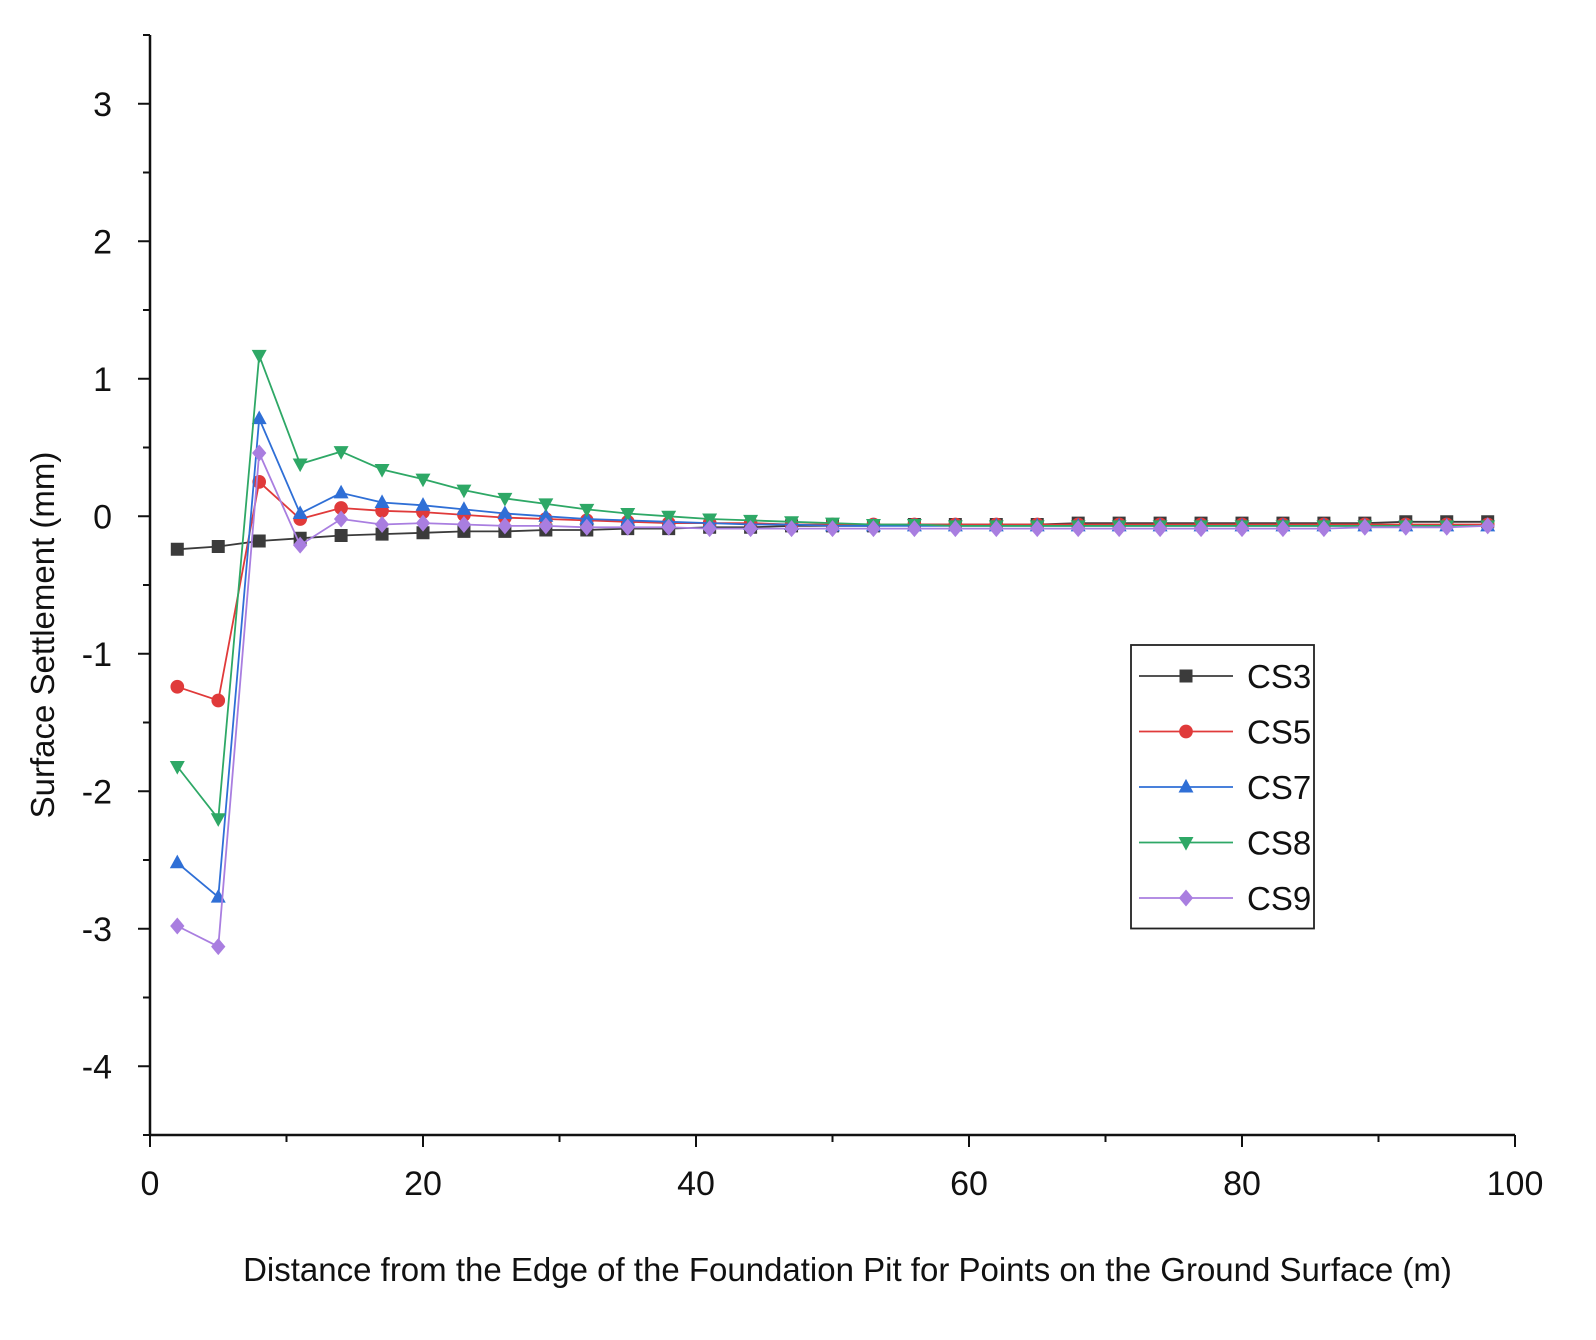 Image resolution: width=1596 pixels, height=1340 pixels. What do you see at coordinates (696, 1184) in the screenshot?
I see `x-tick-label: 40` at bounding box center [696, 1184].